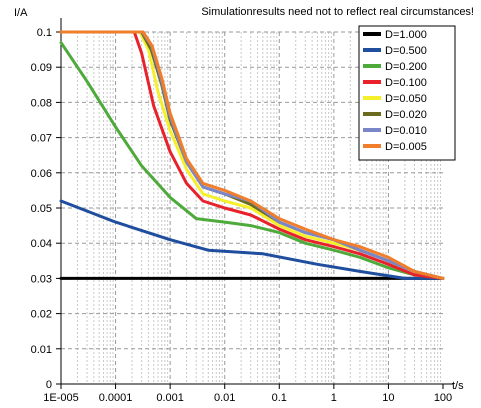 The width and height of the screenshot is (481, 408). I want to click on x-tick-label: 0.01, so click(224, 398).